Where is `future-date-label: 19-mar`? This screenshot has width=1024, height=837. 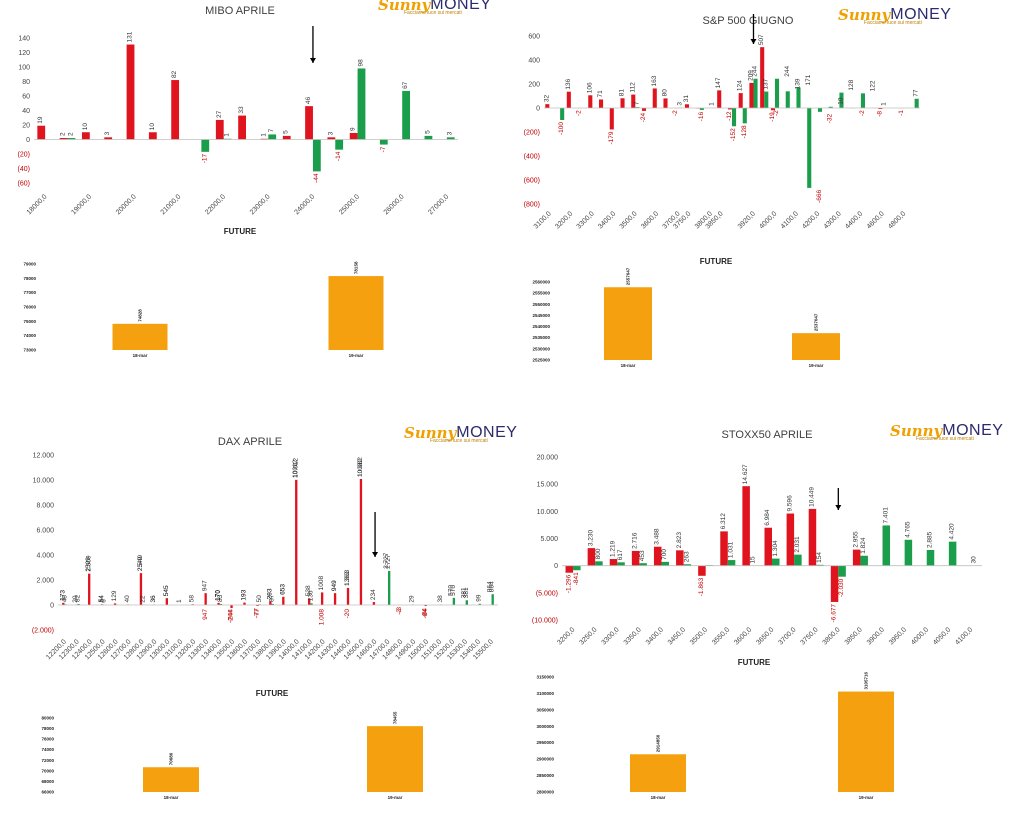 future-date-label: 19-mar is located at coordinates (356, 355).